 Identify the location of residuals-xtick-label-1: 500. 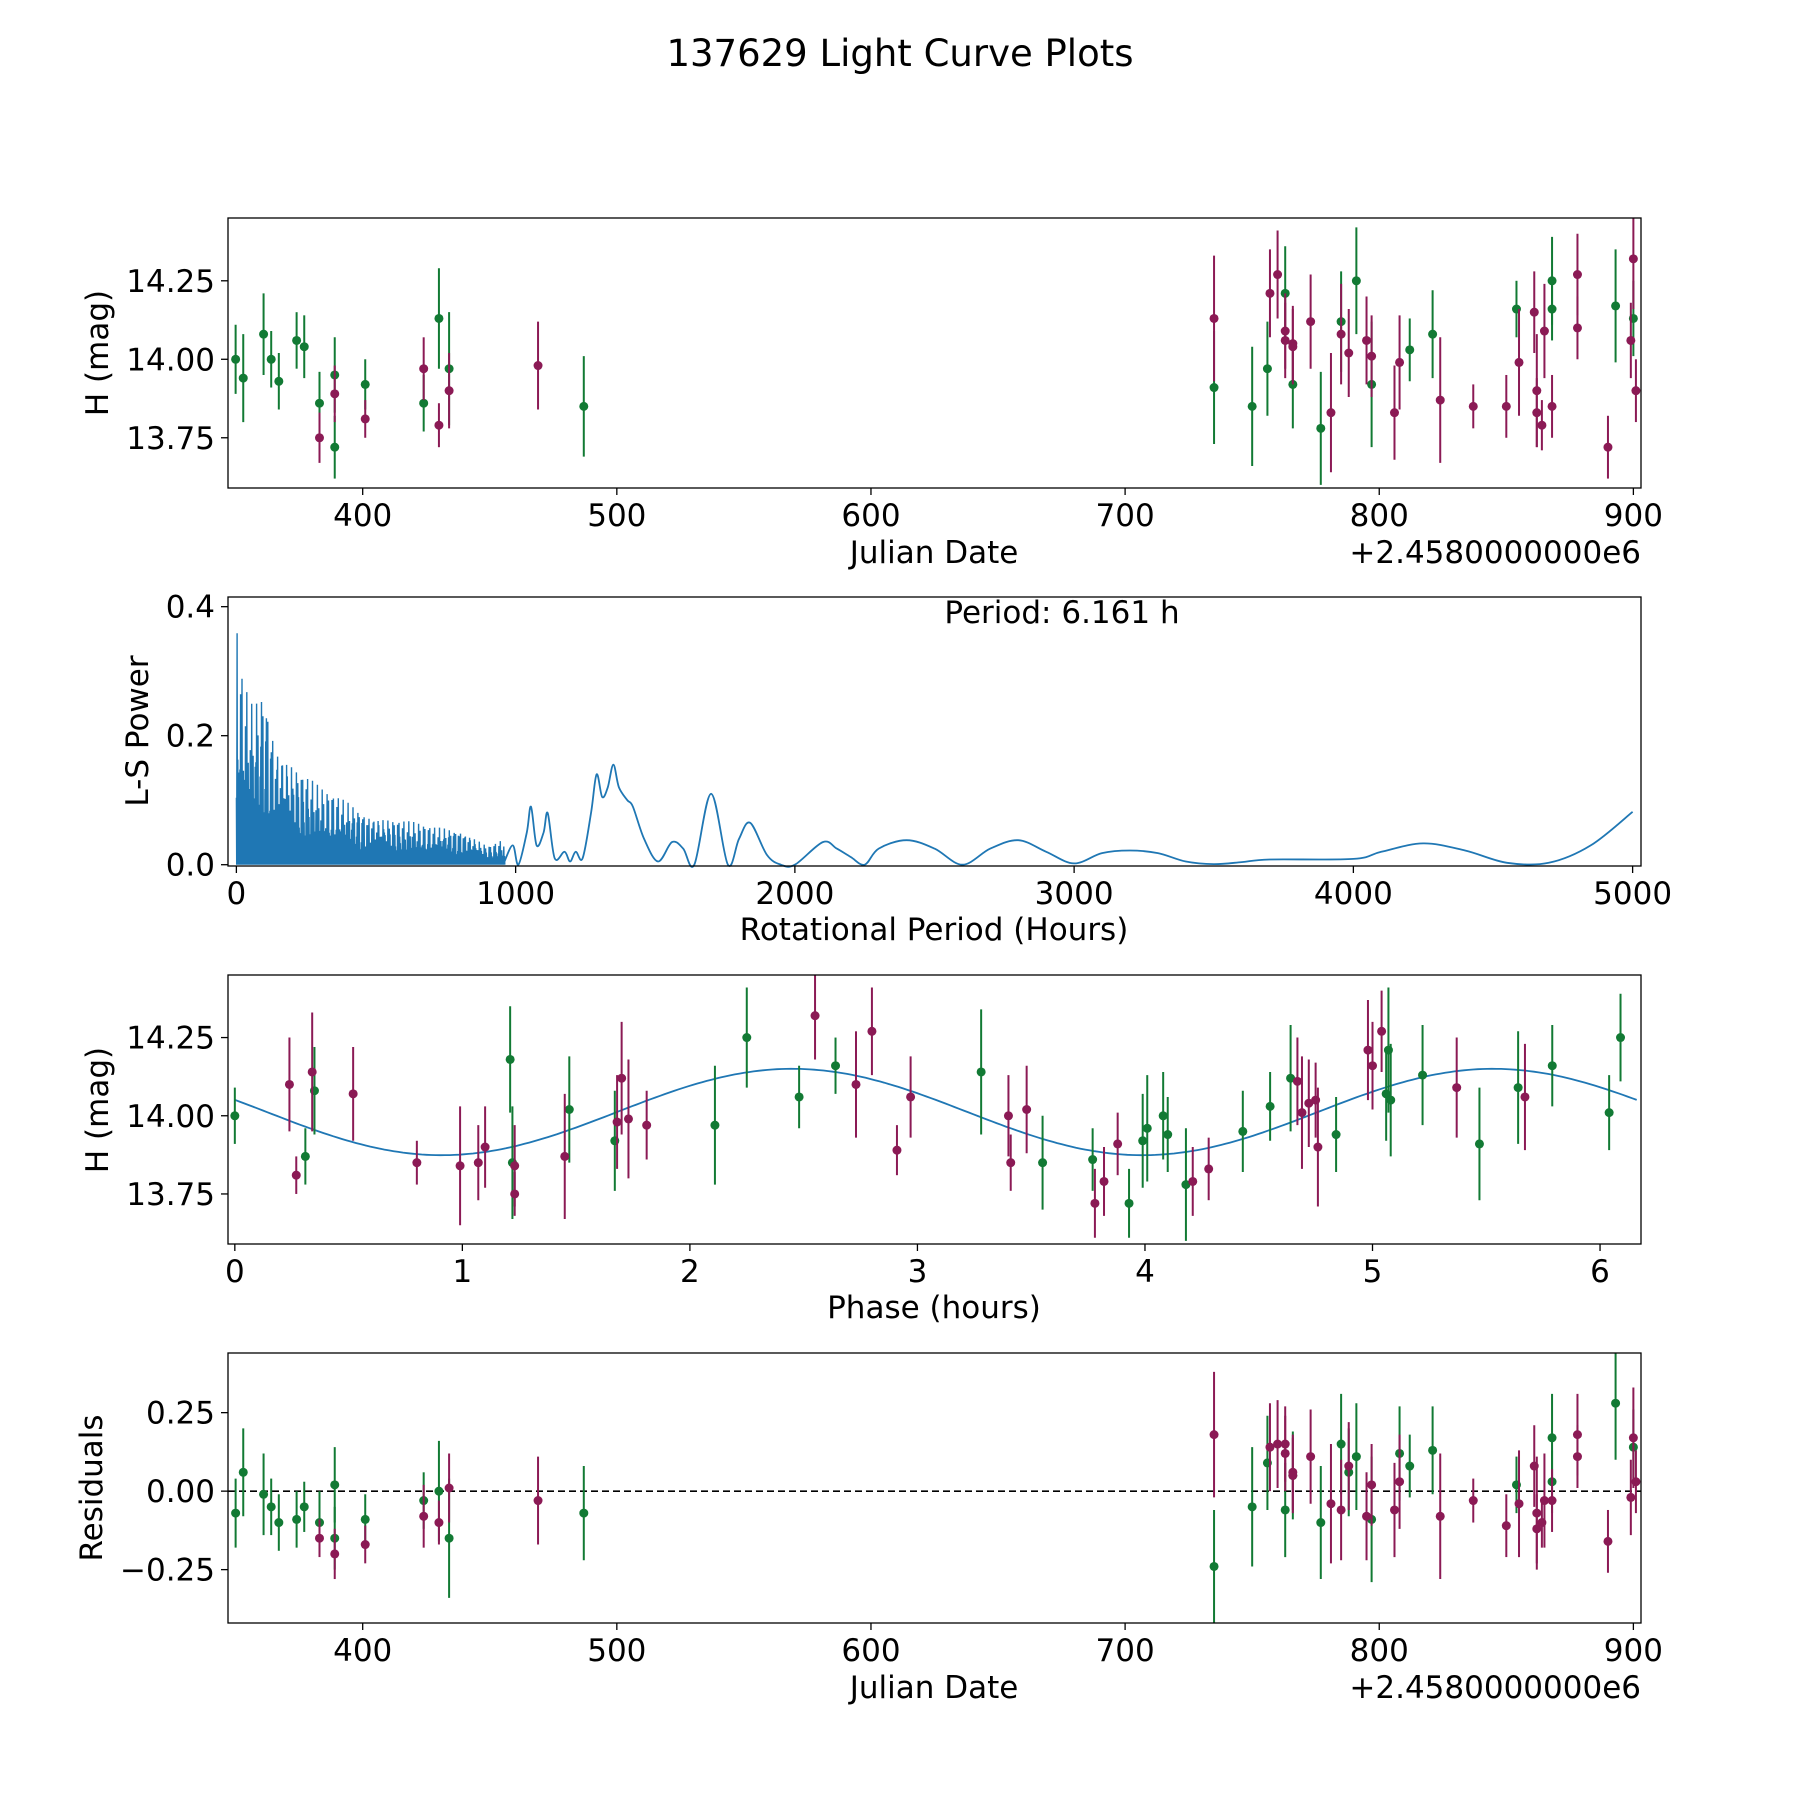
(616, 1651).